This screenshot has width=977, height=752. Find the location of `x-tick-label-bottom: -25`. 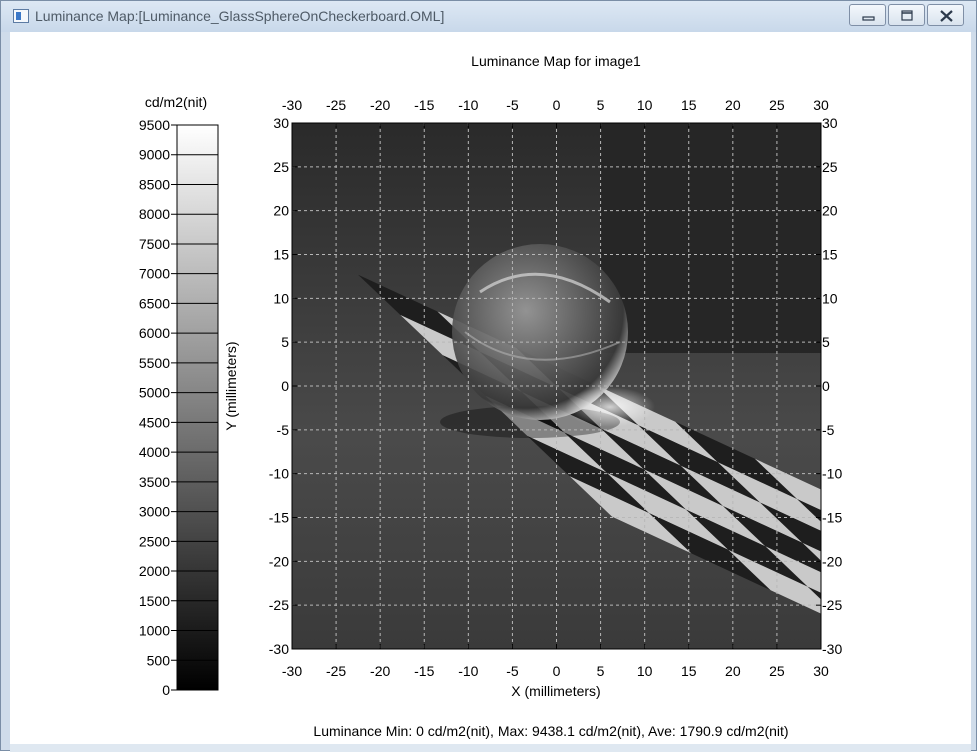

x-tick-label-bottom: -25 is located at coordinates (336, 671).